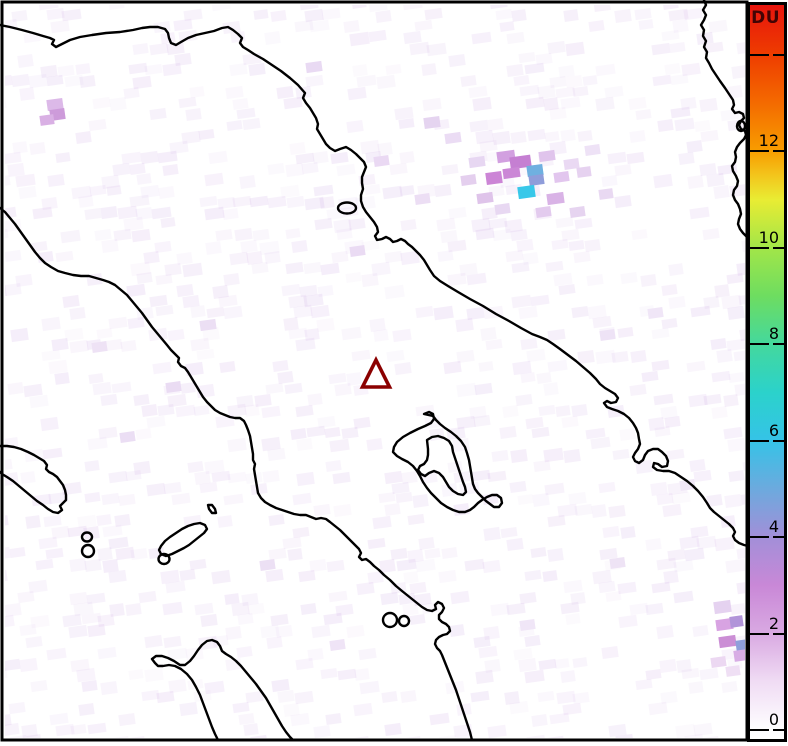 Image resolution: width=788 pixels, height=746 pixels. What do you see at coordinates (765, 18) in the screenshot?
I see `colorbar-title: DU` at bounding box center [765, 18].